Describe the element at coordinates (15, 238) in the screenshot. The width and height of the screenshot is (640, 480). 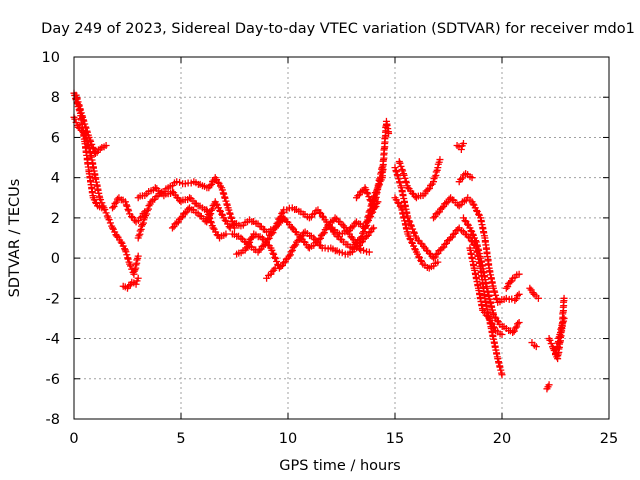
I see `y-axis-label: SDTVAR / TECUs` at that location.